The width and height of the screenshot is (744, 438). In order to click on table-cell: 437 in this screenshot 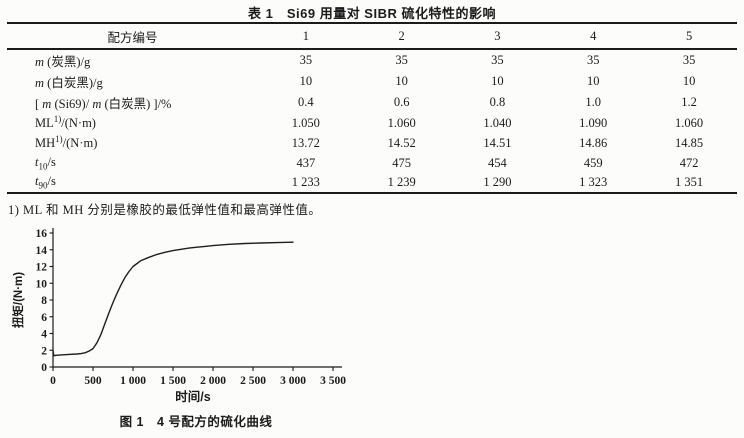, I will do `click(306, 162)`.